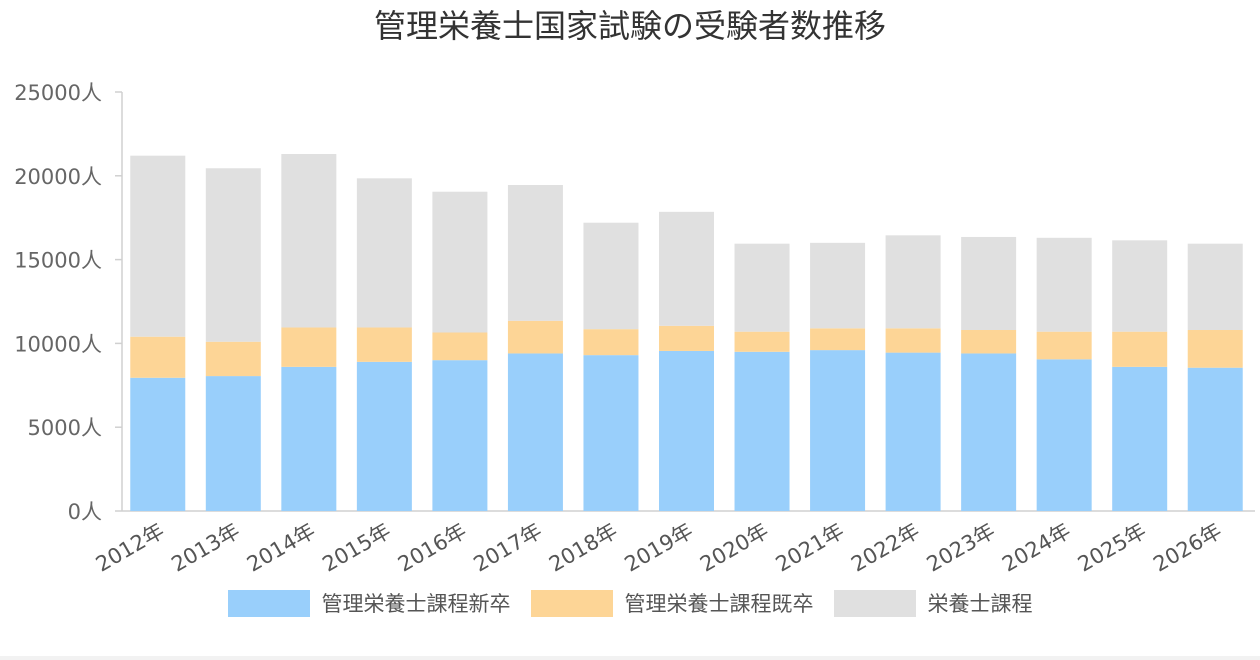  What do you see at coordinates (583, 548) in the screenshot?
I see `x-tick-label: 2018年` at bounding box center [583, 548].